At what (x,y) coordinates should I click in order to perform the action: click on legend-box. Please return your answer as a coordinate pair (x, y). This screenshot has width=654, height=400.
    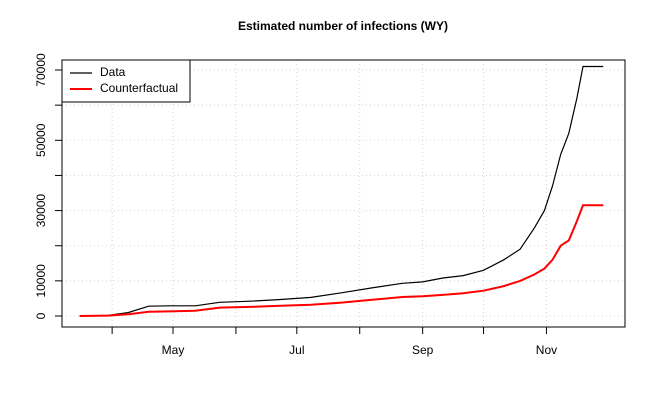
    Looking at the image, I should click on (126, 81).